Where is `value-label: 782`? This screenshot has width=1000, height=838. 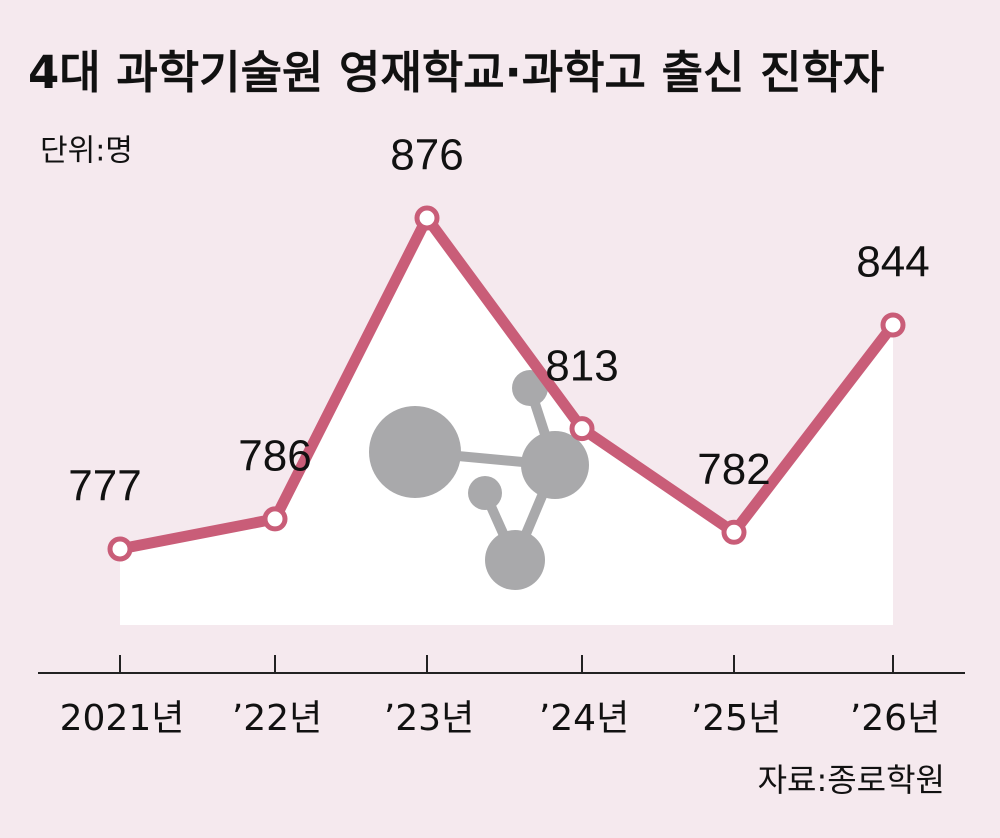 value-label: 782 is located at coordinates (733, 469).